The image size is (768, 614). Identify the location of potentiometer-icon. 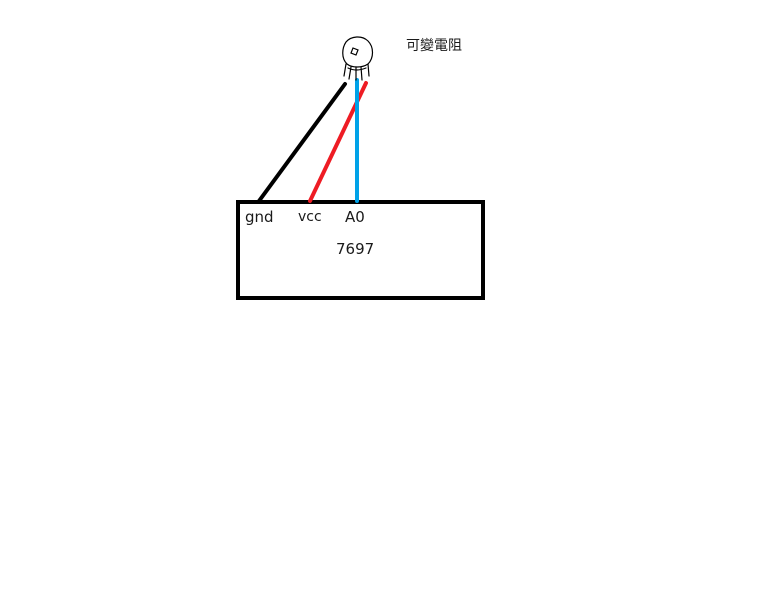
(358, 58).